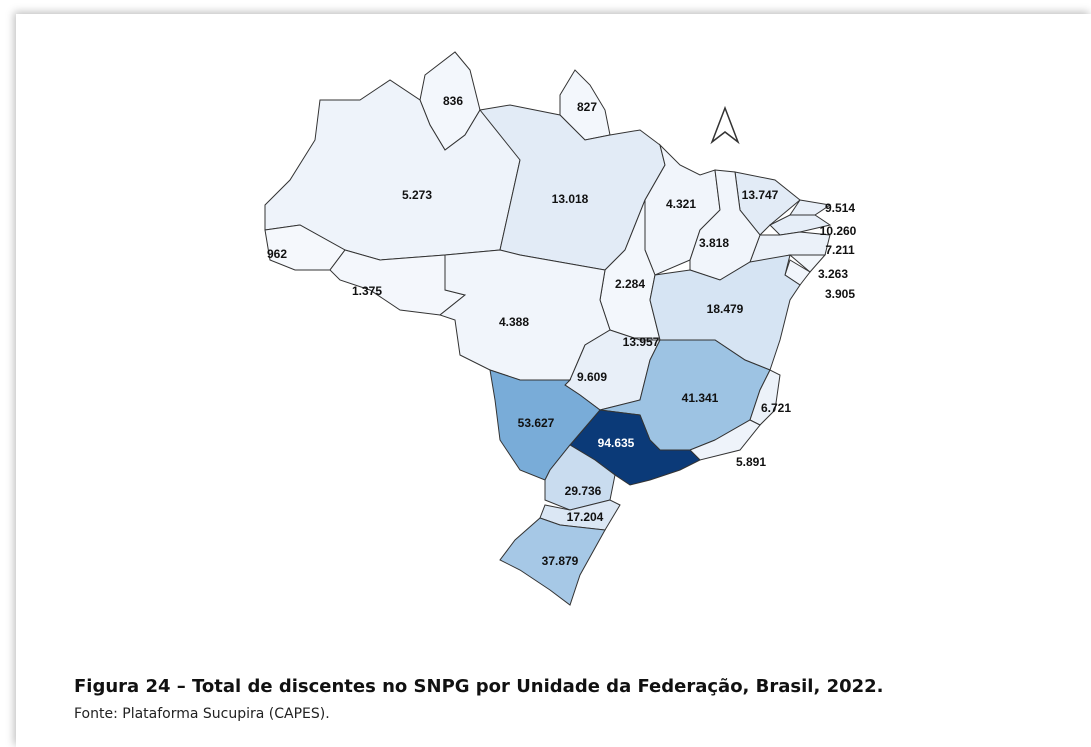 The width and height of the screenshot is (1091, 747). Describe the element at coordinates (840, 208) in the screenshot. I see `region-label: 9.514` at that location.